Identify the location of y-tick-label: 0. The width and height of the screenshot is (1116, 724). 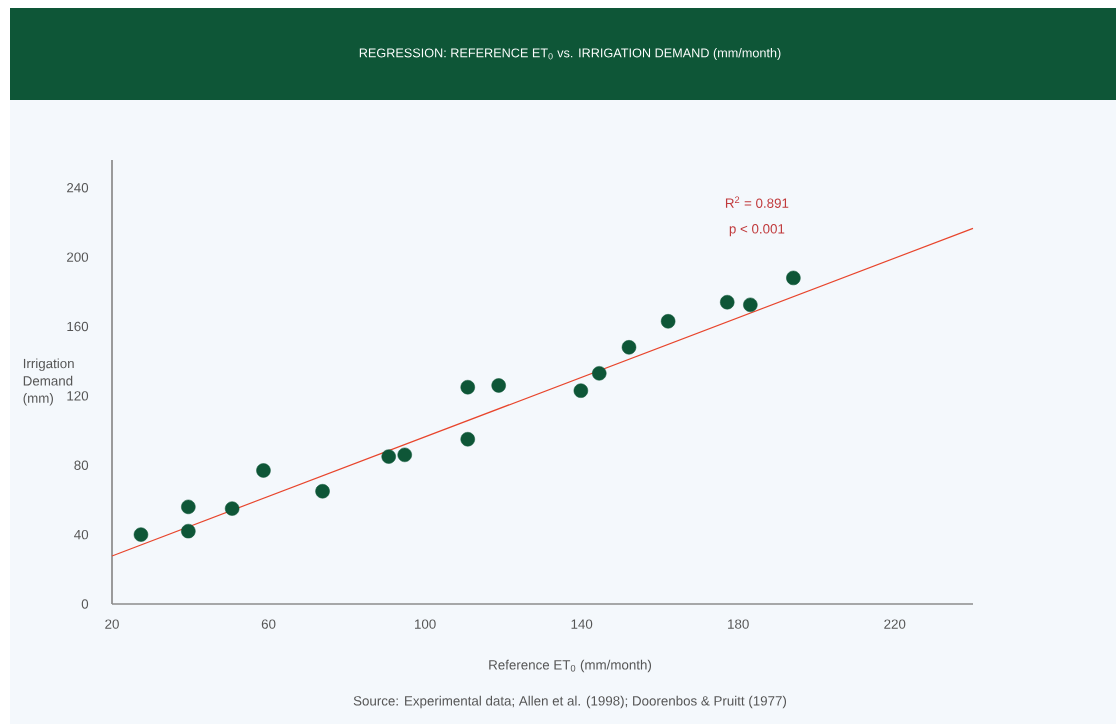
(85, 604).